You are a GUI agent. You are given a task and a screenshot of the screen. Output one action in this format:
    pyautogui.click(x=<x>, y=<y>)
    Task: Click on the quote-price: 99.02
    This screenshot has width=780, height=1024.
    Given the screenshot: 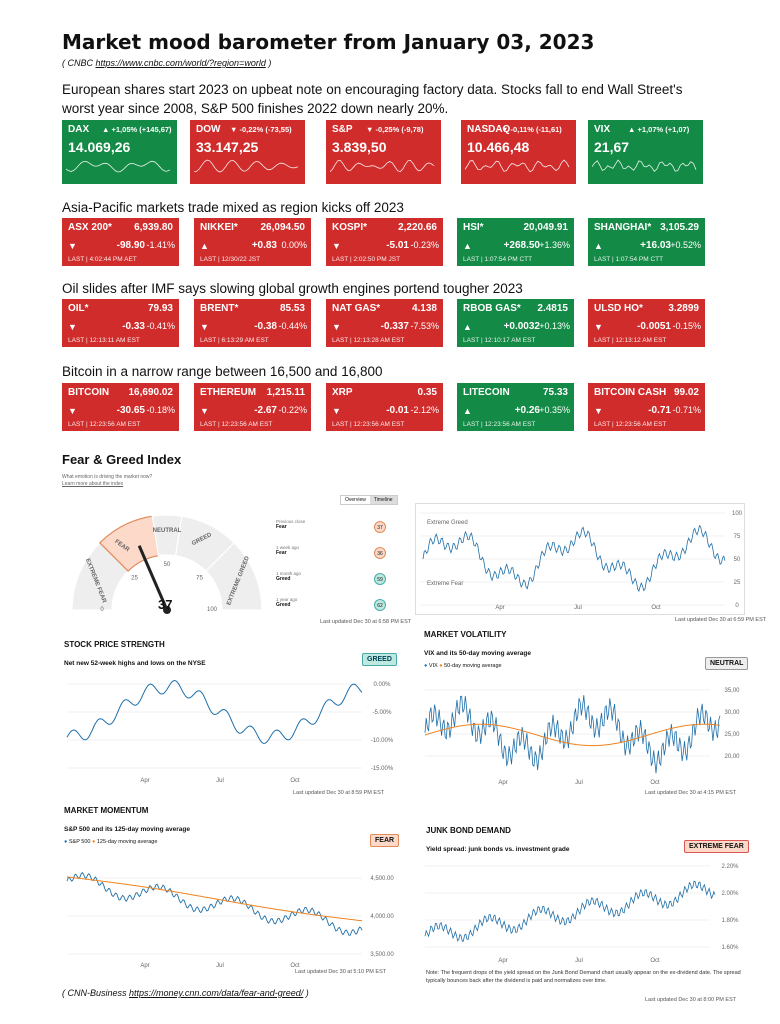 What is the action you would take?
    pyautogui.click(x=686, y=392)
    